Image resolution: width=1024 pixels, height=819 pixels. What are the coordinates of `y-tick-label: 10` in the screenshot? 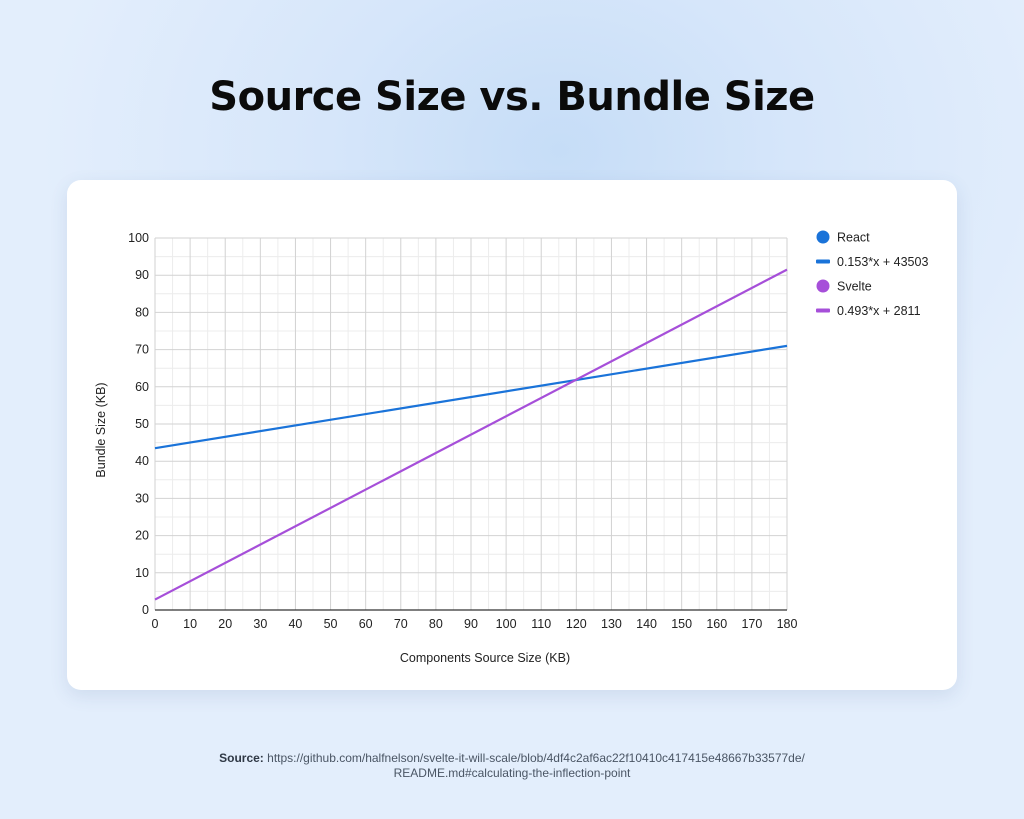 It's located at (142, 573).